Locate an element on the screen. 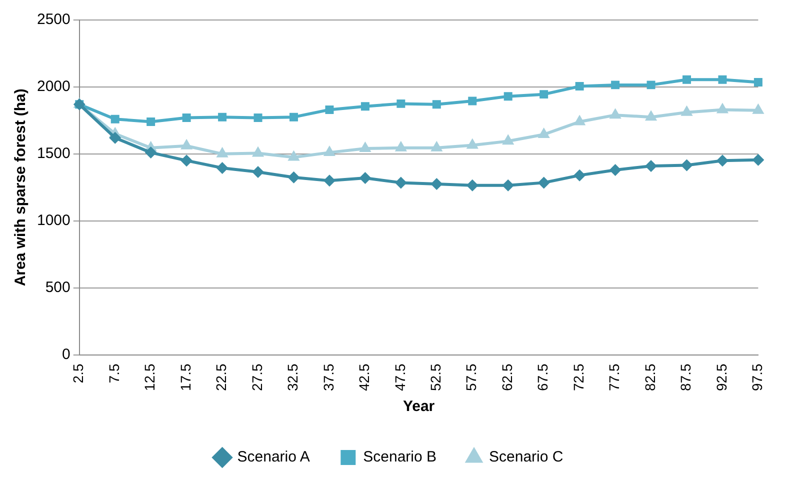  x-tick-label: 27.5 is located at coordinates (256, 377).